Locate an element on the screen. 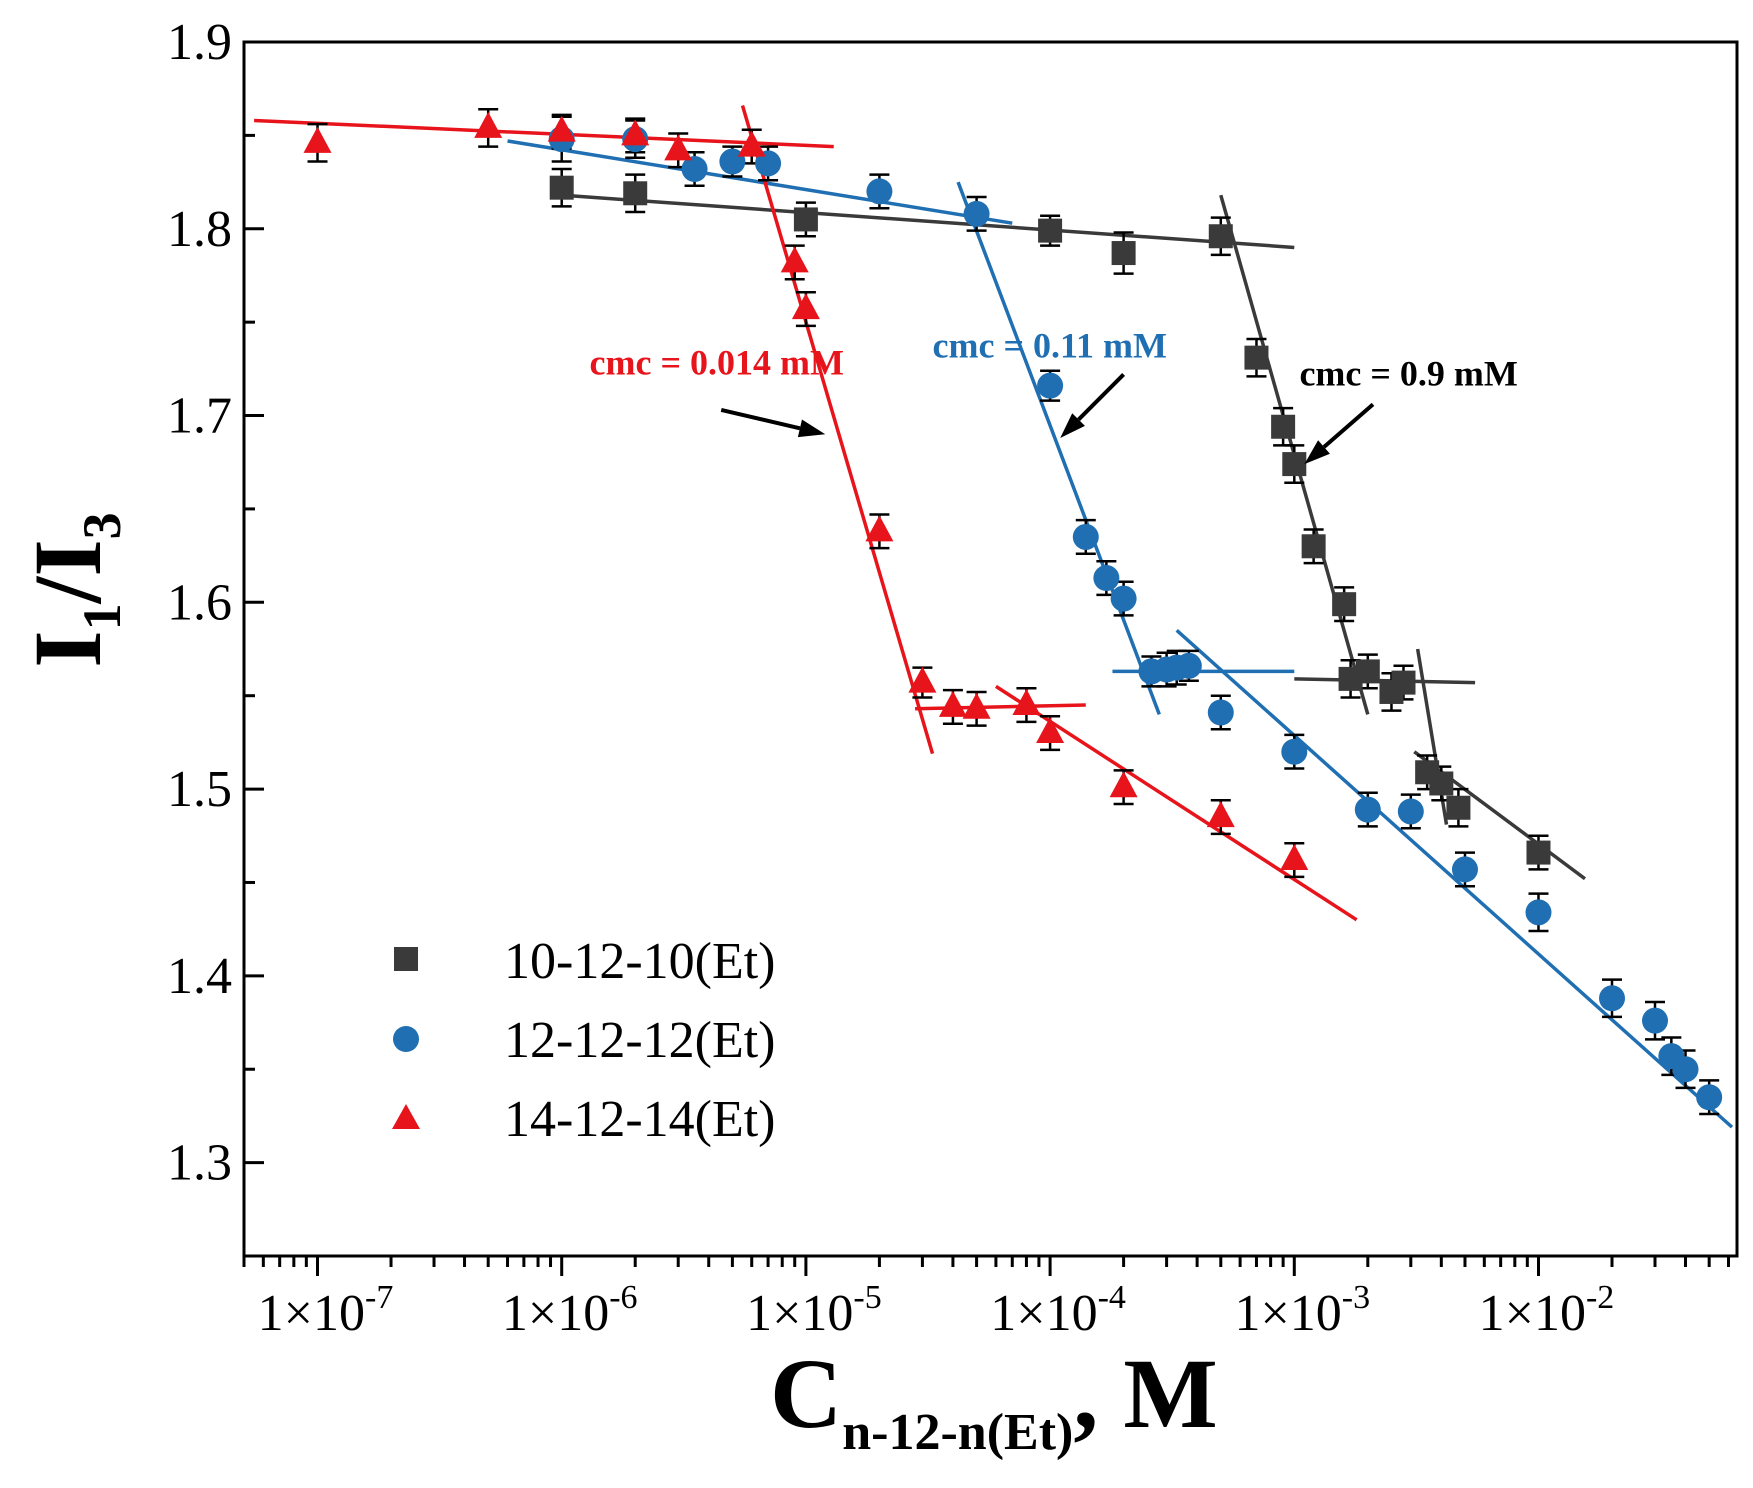  x-axis-title-sub: n-12-n(Et) is located at coordinates (957, 1432).